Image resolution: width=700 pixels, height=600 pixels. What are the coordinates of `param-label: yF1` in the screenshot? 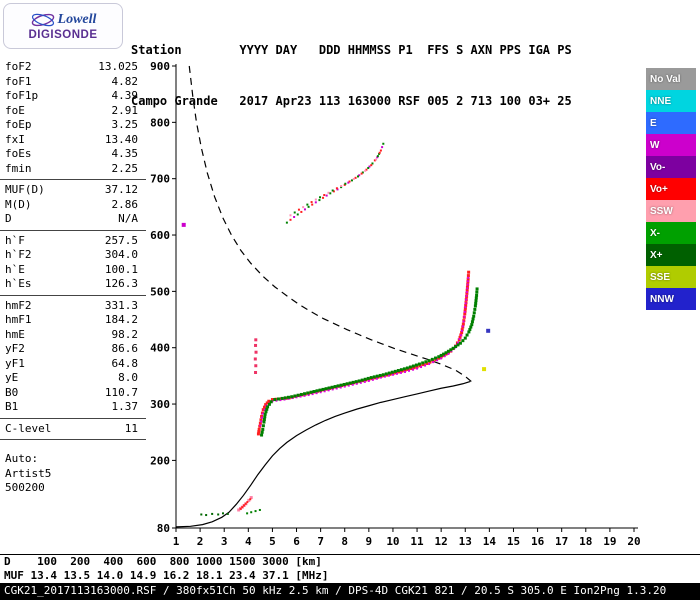 It's located at (15, 363).